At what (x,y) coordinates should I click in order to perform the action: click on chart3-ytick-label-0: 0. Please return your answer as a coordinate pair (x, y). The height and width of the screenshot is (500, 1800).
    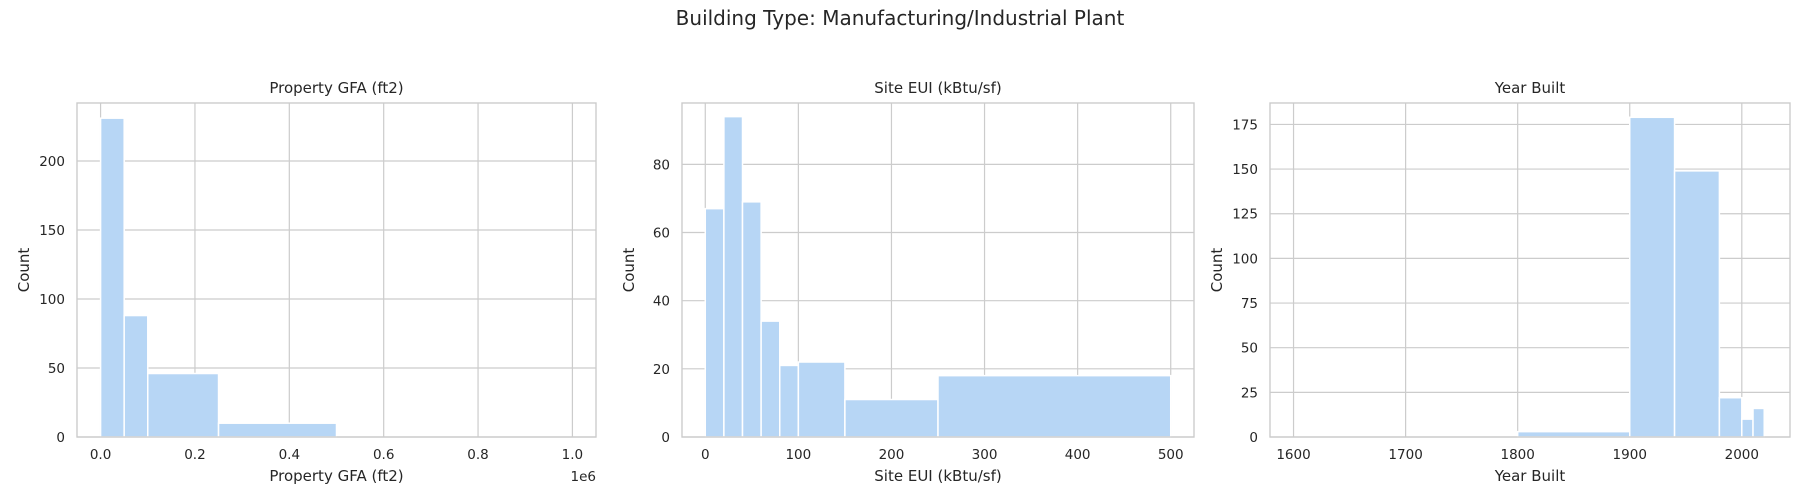
    Looking at the image, I should click on (1253, 438).